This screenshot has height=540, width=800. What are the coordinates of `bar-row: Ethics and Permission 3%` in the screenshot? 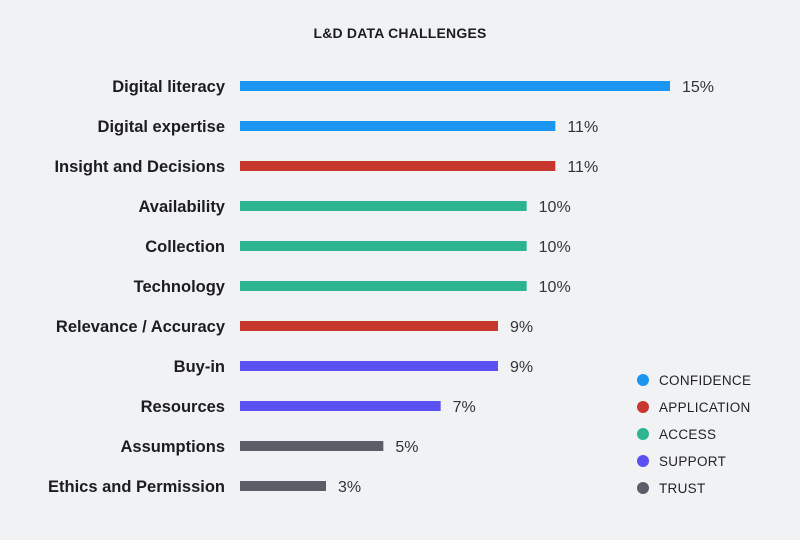 It's located at (204, 487).